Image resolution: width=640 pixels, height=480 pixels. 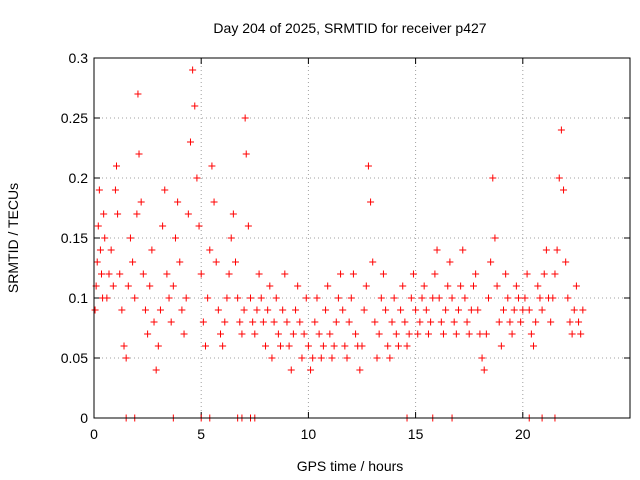 What do you see at coordinates (74, 118) in the screenshot?
I see `y-tick-label: 0.25` at bounding box center [74, 118].